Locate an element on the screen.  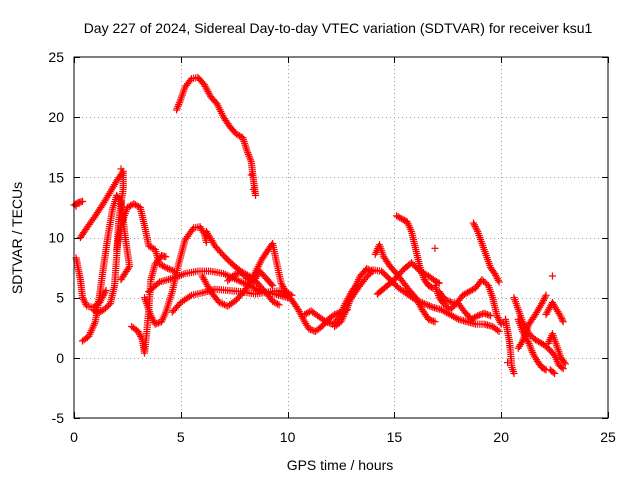
x-tick-label: 15 is located at coordinates (395, 437).